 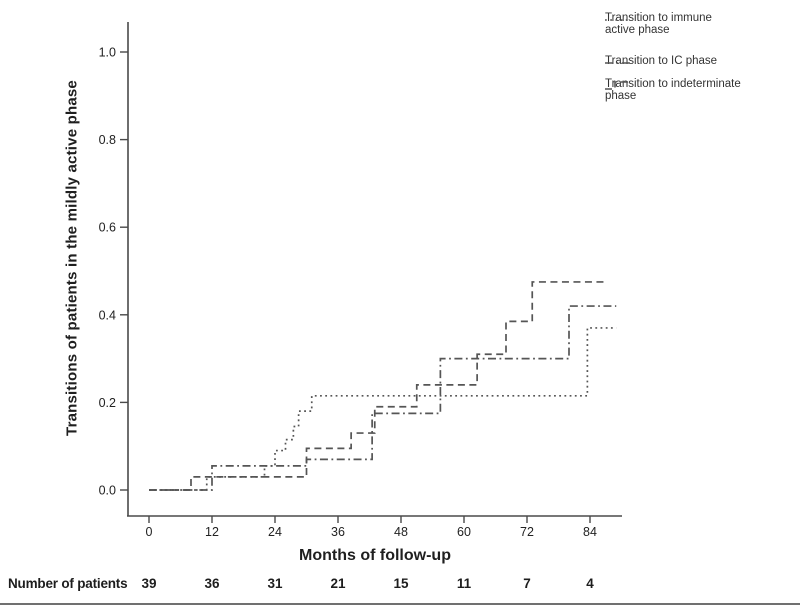 What do you see at coordinates (107, 228) in the screenshot?
I see `y-tick-label: 0.6` at bounding box center [107, 228].